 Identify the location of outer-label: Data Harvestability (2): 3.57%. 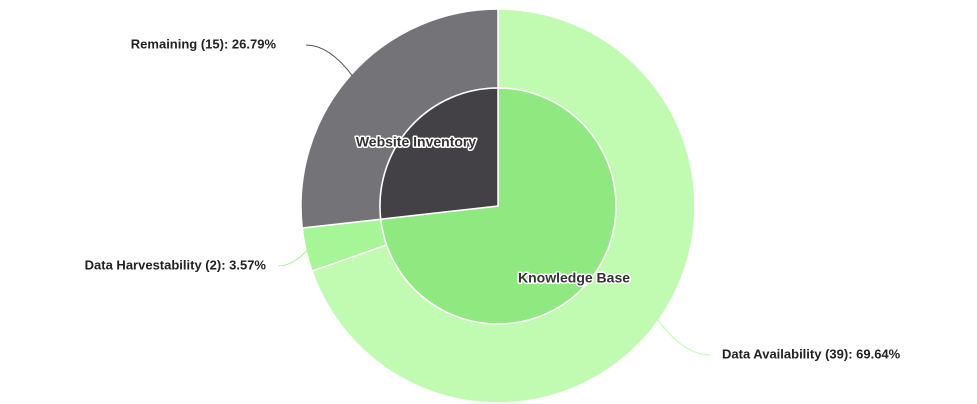
(176, 264).